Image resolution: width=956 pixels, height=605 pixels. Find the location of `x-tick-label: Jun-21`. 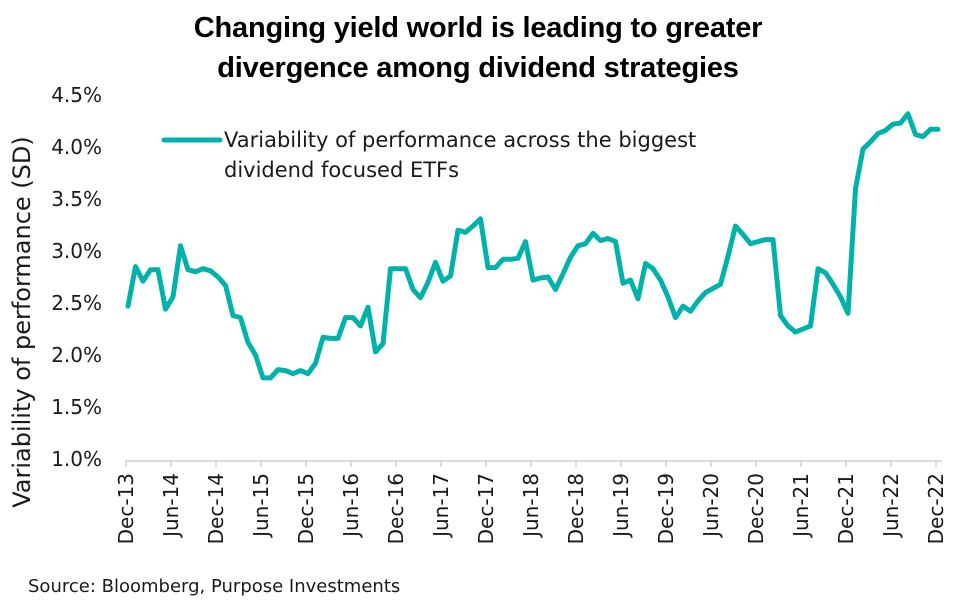

x-tick-label: Jun-21 is located at coordinates (801, 506).